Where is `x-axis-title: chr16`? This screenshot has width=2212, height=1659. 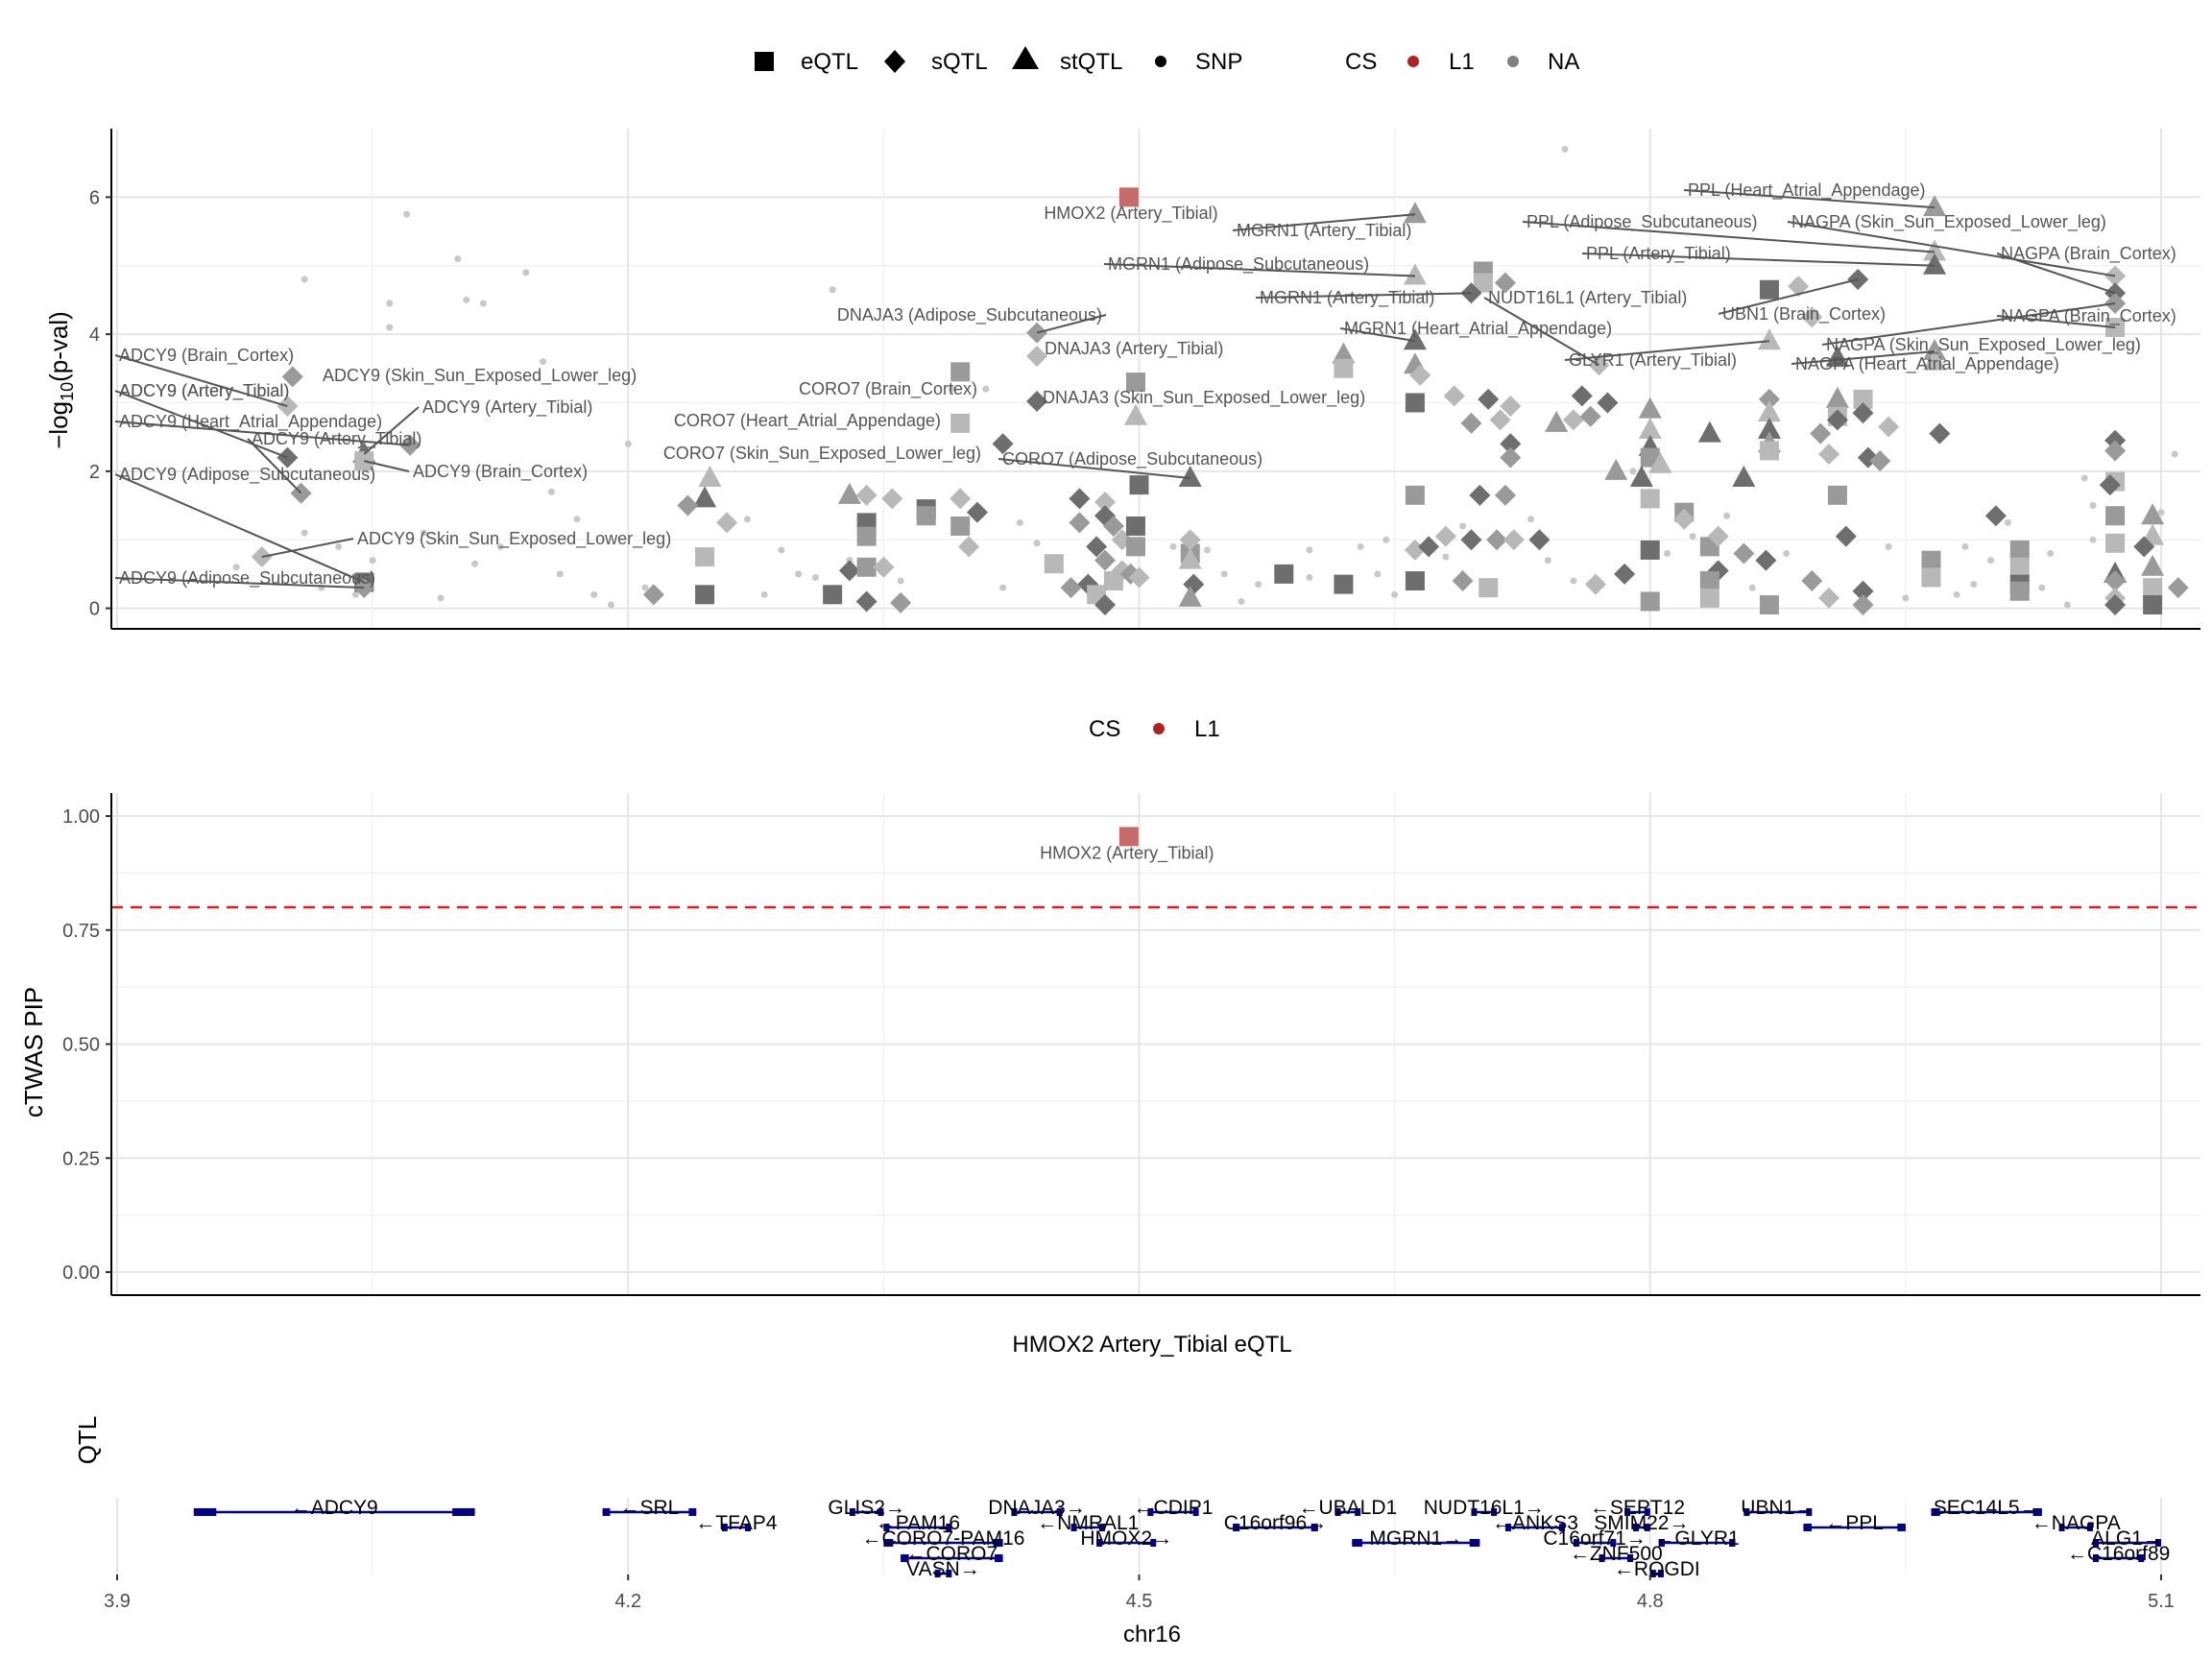
x-axis-title: chr16 is located at coordinates (1152, 1634).